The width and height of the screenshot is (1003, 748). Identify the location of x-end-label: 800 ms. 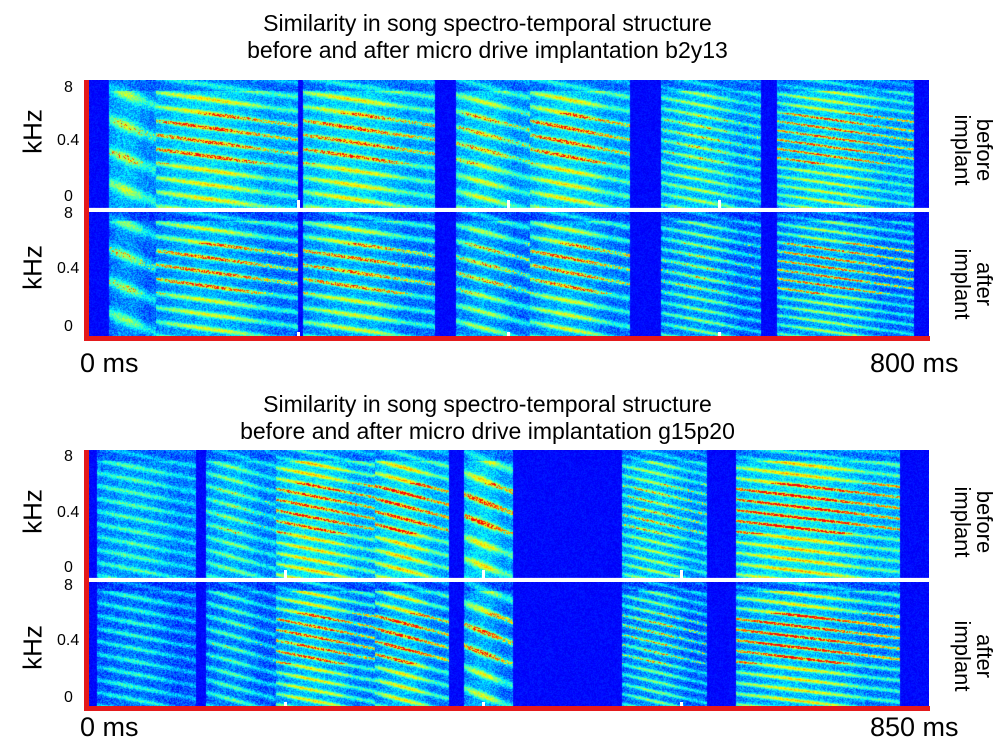
(914, 363).